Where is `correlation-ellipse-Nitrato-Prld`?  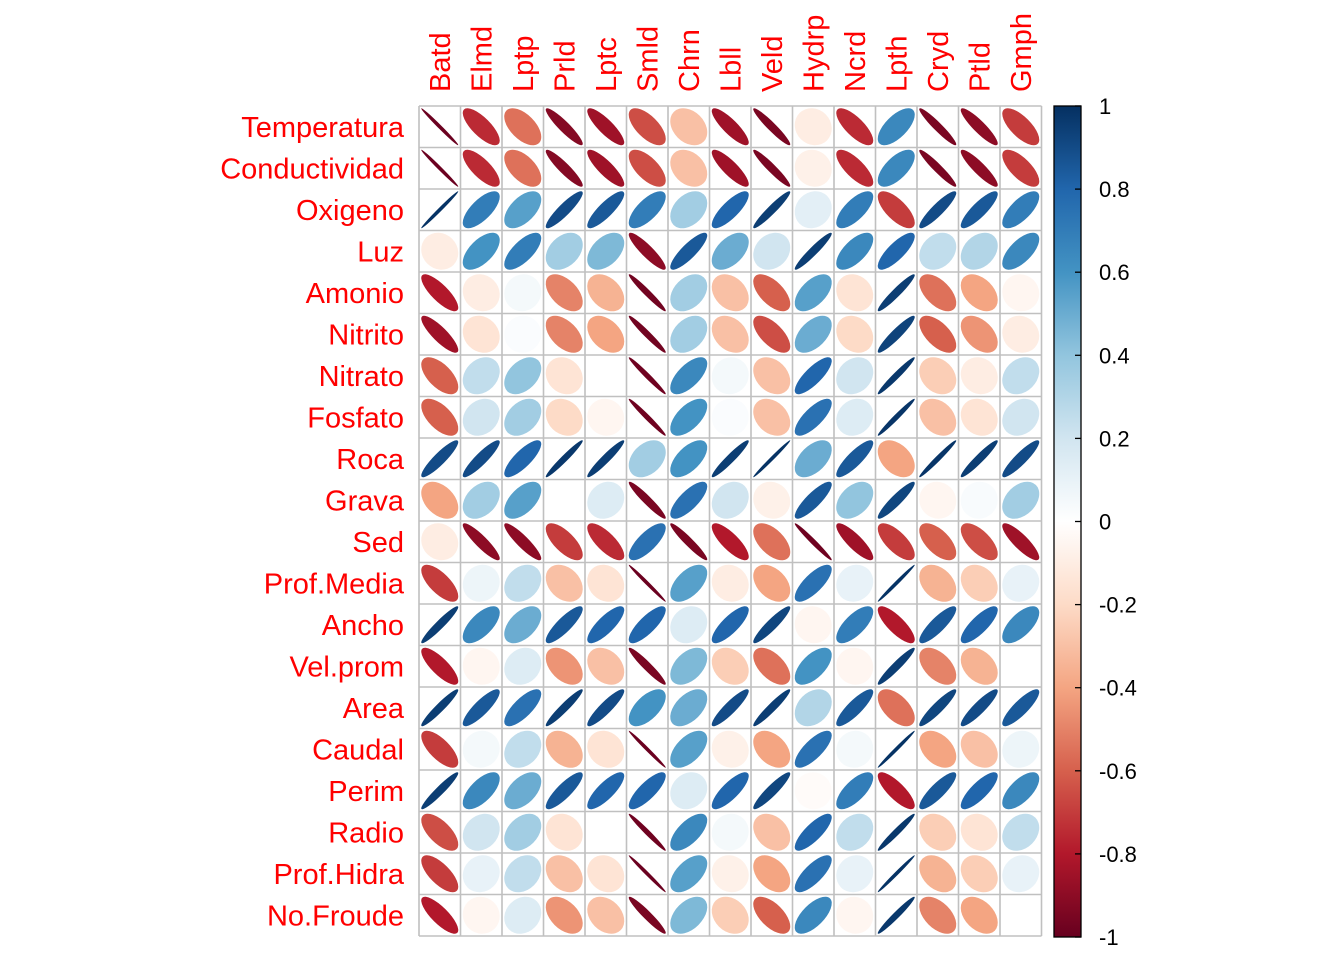 correlation-ellipse-Nitrato-Prld is located at coordinates (564, 376).